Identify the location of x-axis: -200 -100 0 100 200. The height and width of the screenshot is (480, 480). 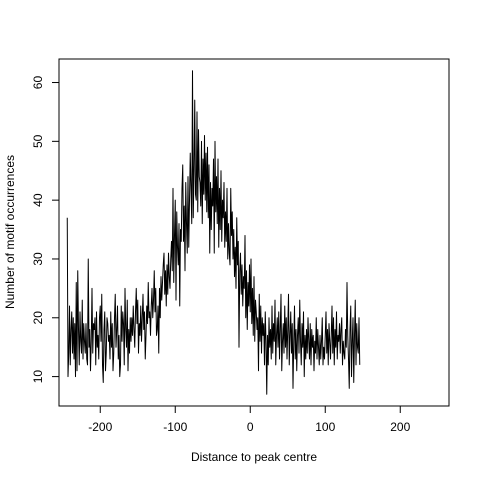
(249, 419).